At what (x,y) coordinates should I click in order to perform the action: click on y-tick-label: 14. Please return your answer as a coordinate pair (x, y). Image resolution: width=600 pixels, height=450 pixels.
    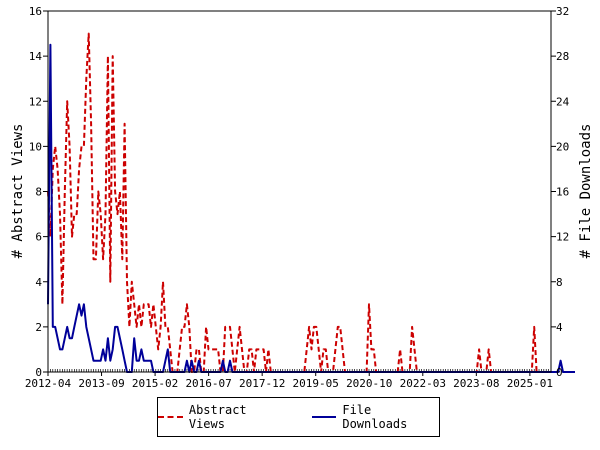
    Looking at the image, I should click on (36, 56).